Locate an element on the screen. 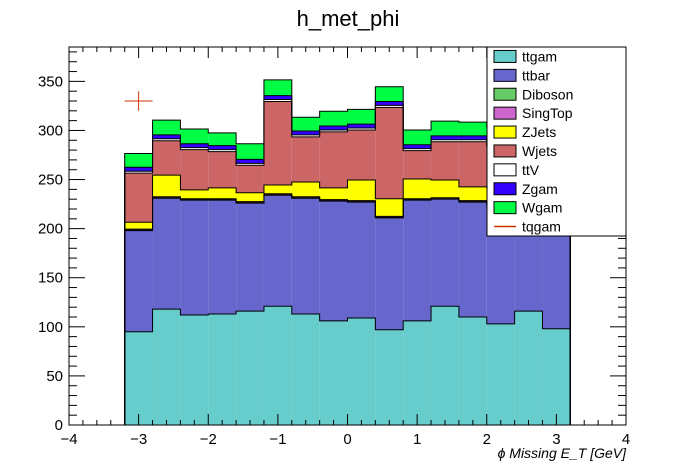  legend-label-zgam: Zgam is located at coordinates (540, 189).